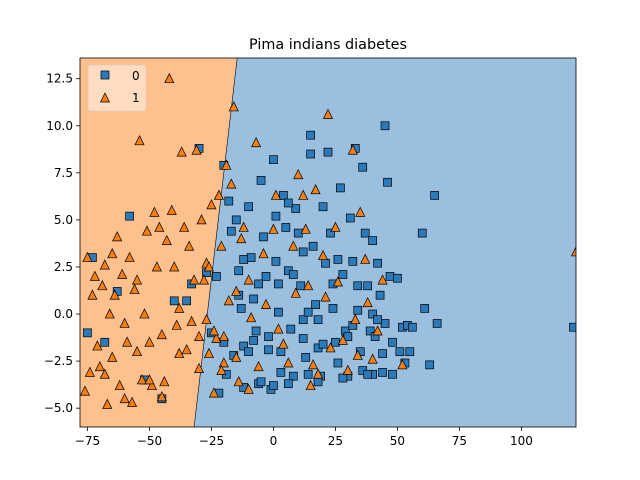 The image size is (640, 480). What do you see at coordinates (63, 173) in the screenshot?
I see `y-tick-label: 7.5` at bounding box center [63, 173].